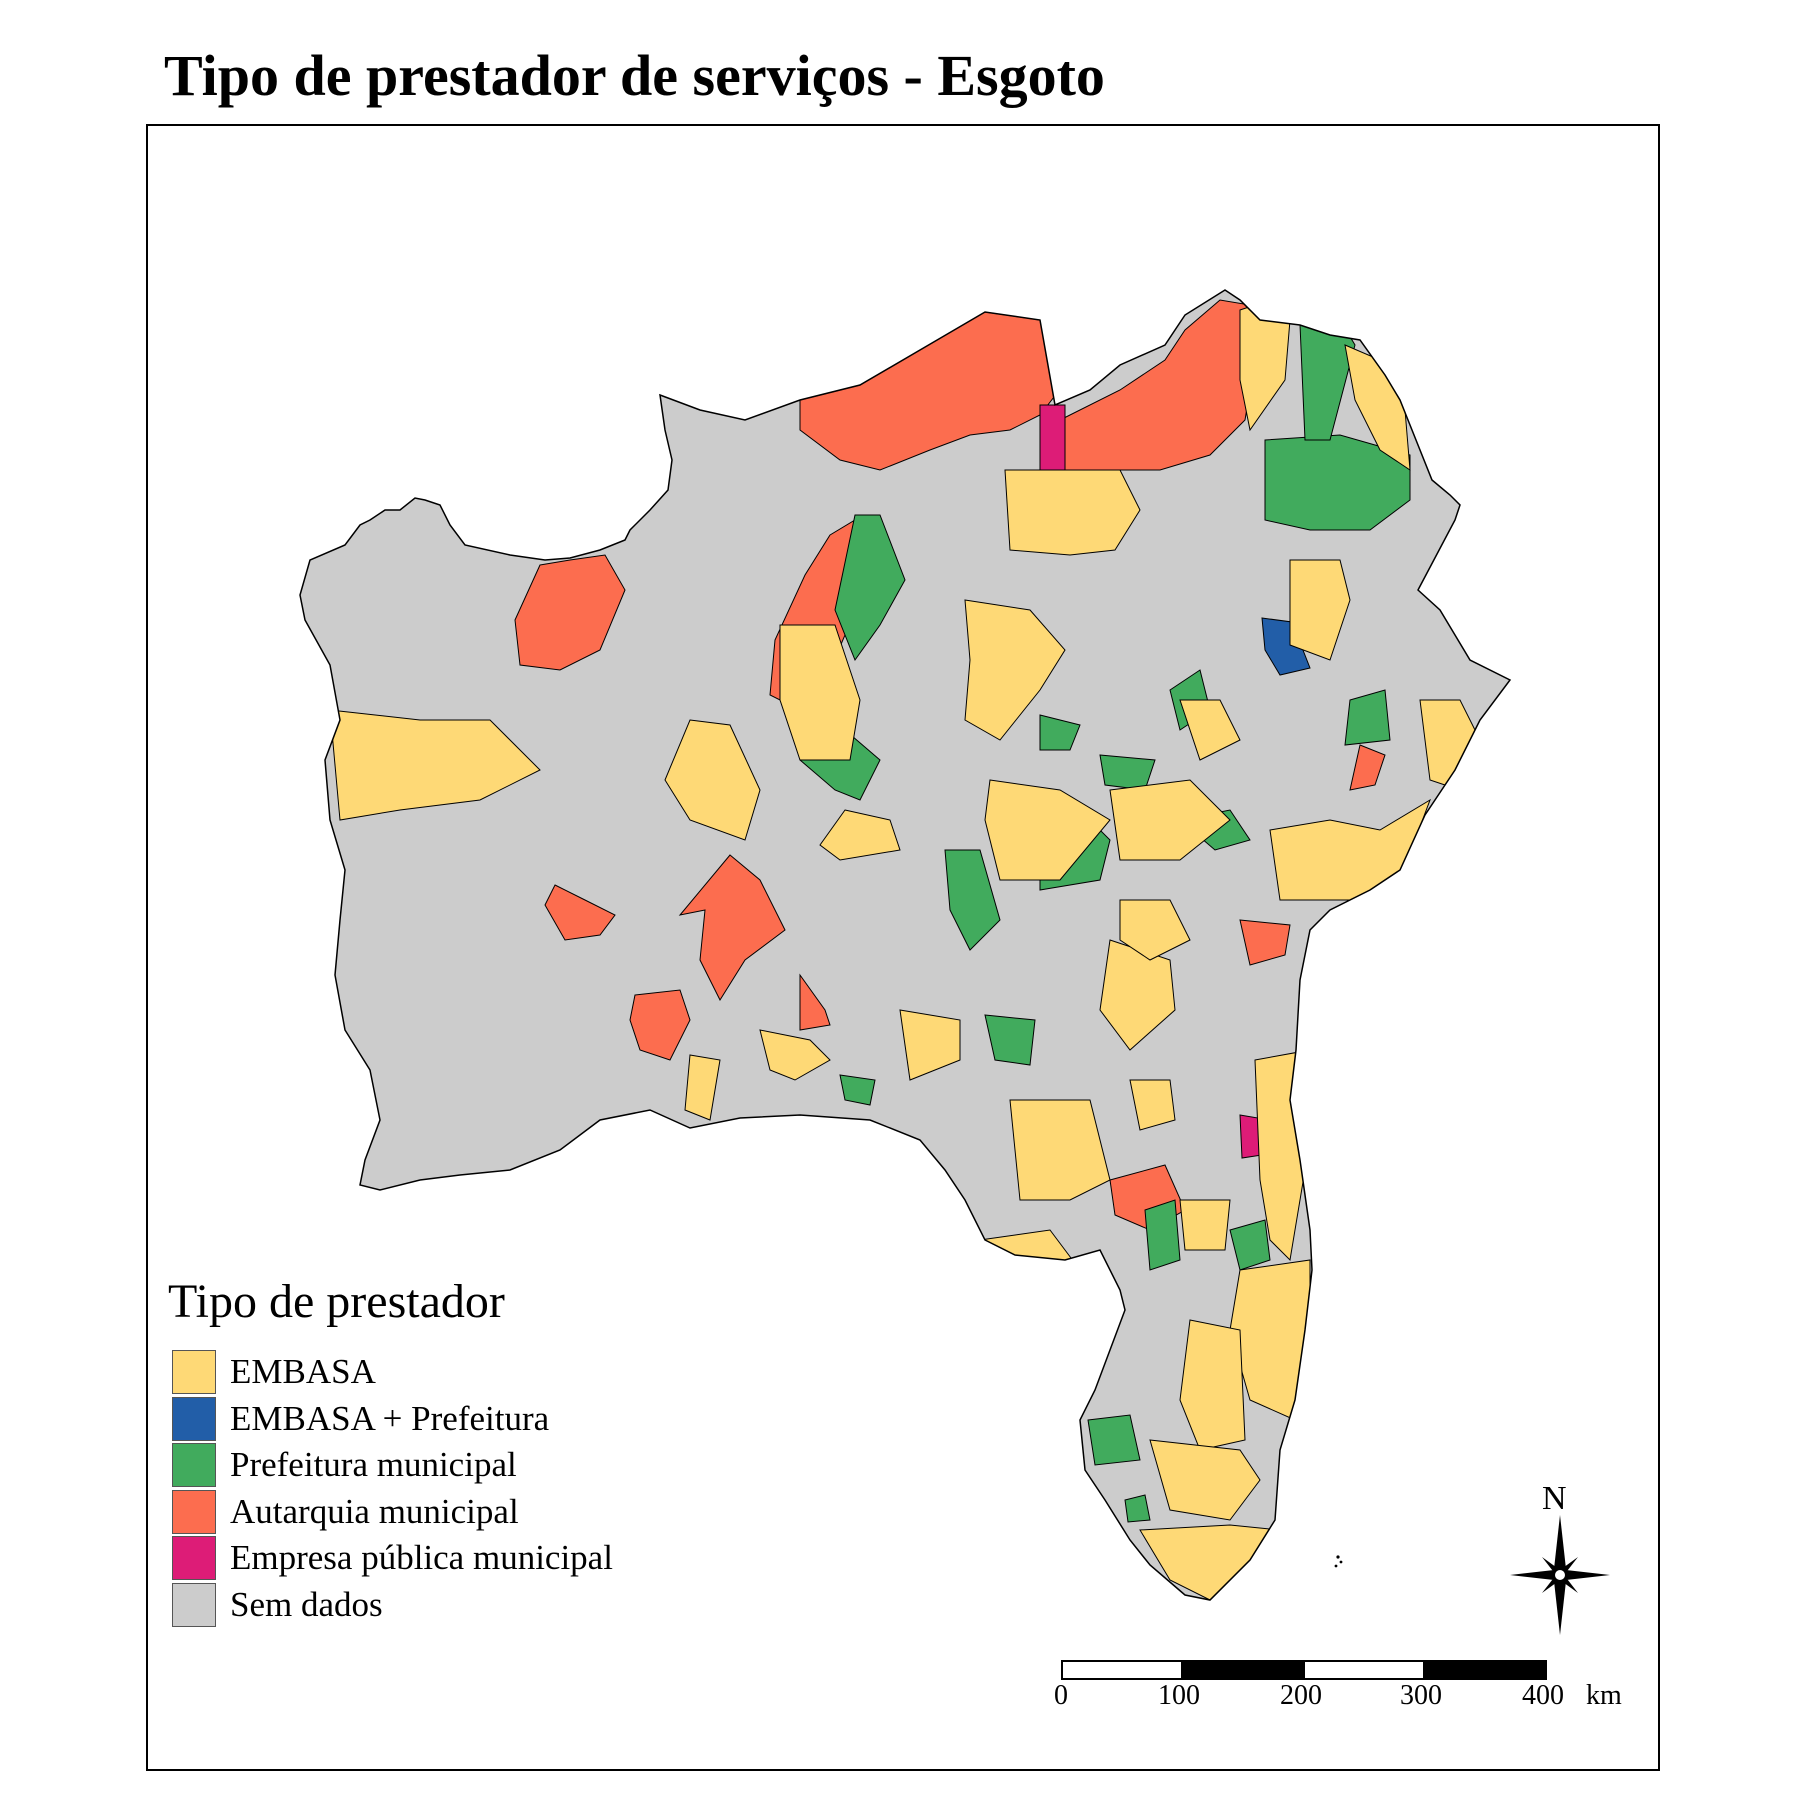 Image resolution: width=1800 pixels, height=1800 pixels. Describe the element at coordinates (1061, 1695) in the screenshot. I see `scale-tick-label: 0` at that location.